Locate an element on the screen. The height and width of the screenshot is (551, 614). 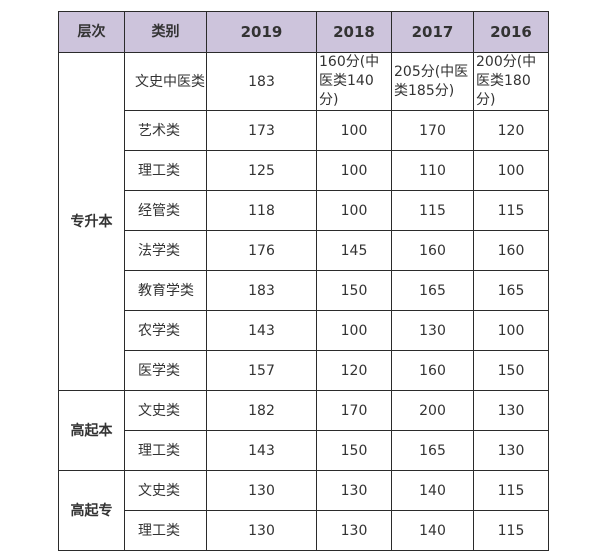
value-cell: 182 is located at coordinates (261, 410).